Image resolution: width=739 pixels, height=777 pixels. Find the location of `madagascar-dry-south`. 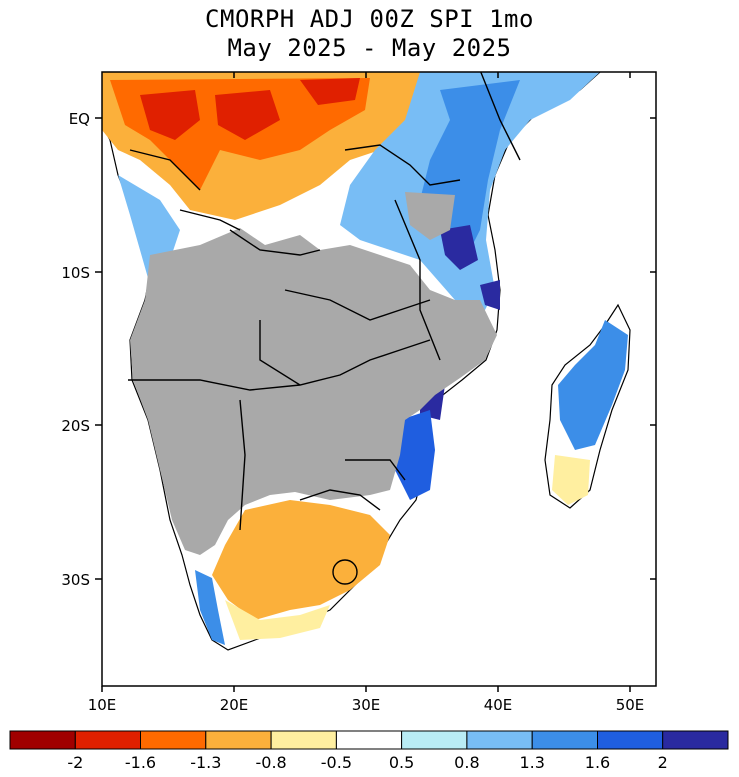

madagascar-dry-south is located at coordinates (571, 480).